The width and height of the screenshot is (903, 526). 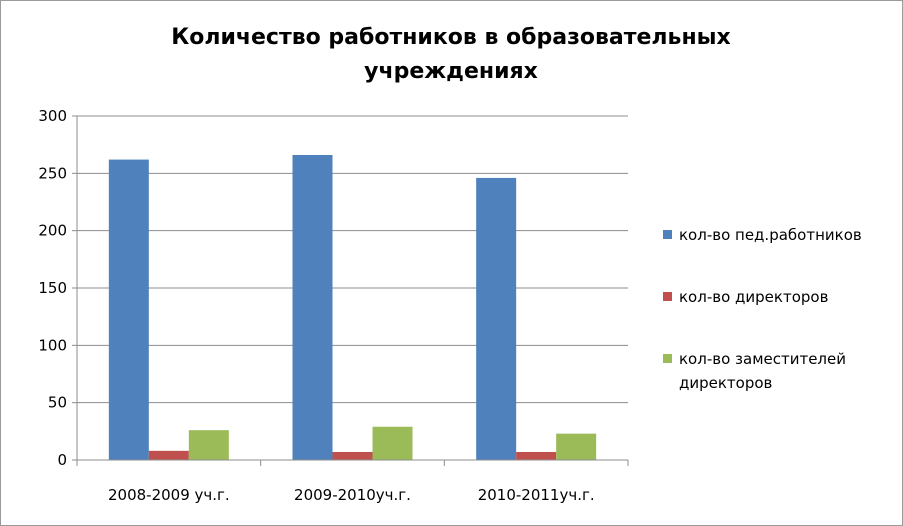 I want to click on legend-label-deputies: кол-во заместителей директоров, so click(x=762, y=371).